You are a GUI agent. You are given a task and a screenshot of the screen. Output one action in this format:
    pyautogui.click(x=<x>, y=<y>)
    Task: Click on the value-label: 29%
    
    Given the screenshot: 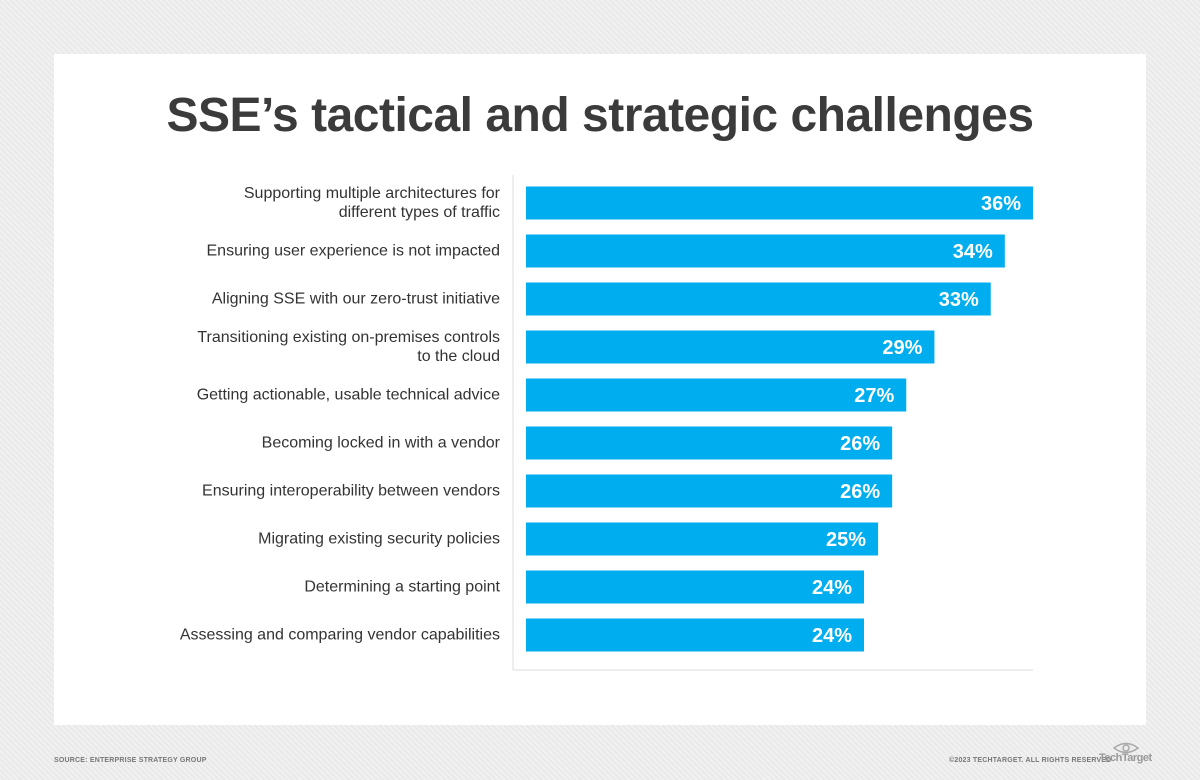 What is the action you would take?
    pyautogui.click(x=902, y=348)
    